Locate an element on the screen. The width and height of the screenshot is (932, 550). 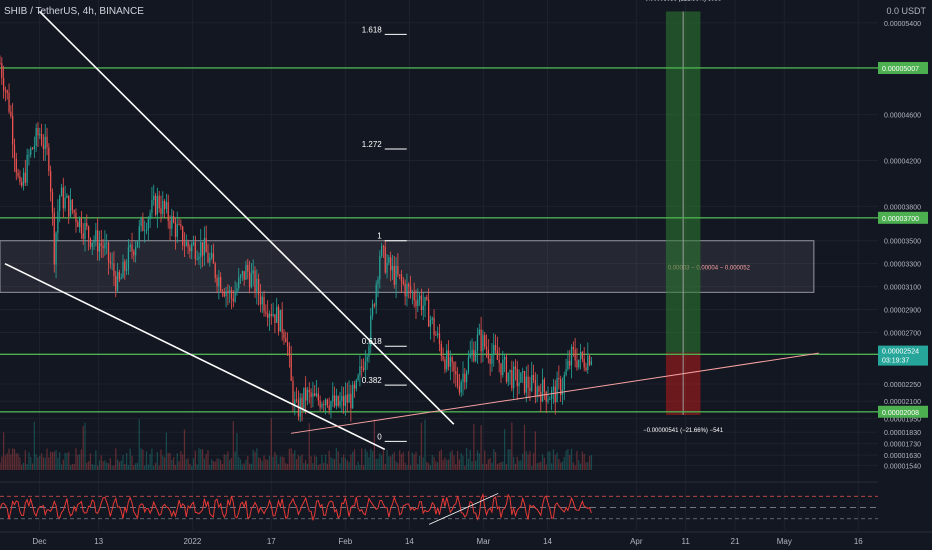
fib-label-2: 1 is located at coordinates (379, 236).